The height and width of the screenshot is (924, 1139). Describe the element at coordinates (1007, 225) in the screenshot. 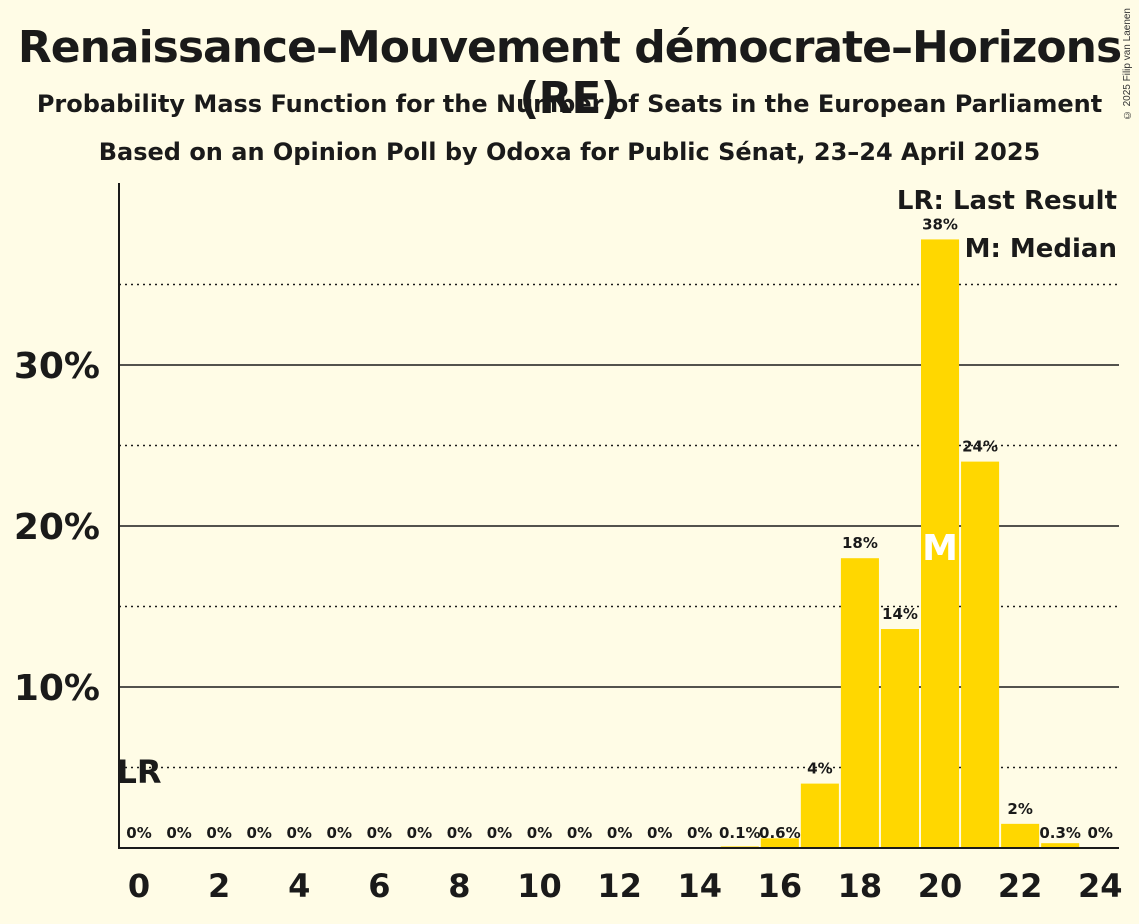

I see `legend: LR: Last Result M: Median` at that location.